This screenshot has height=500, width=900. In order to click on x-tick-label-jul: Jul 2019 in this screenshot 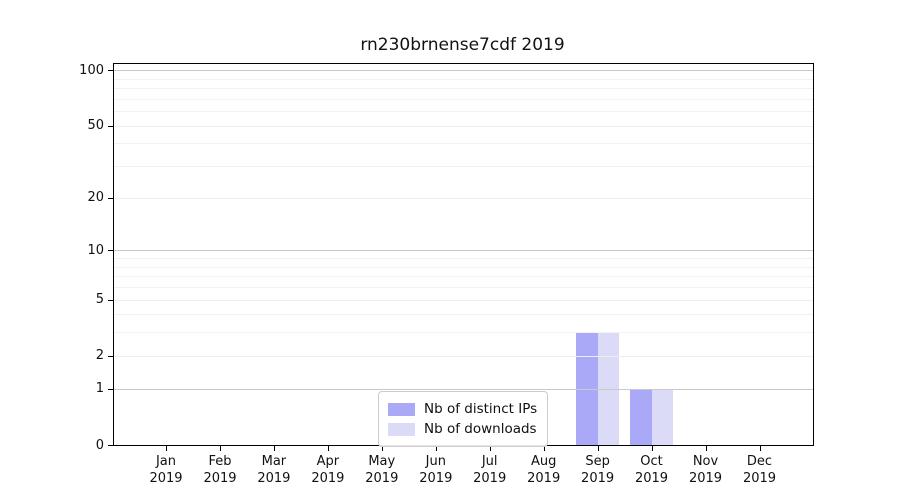, I will do `click(490, 470)`.